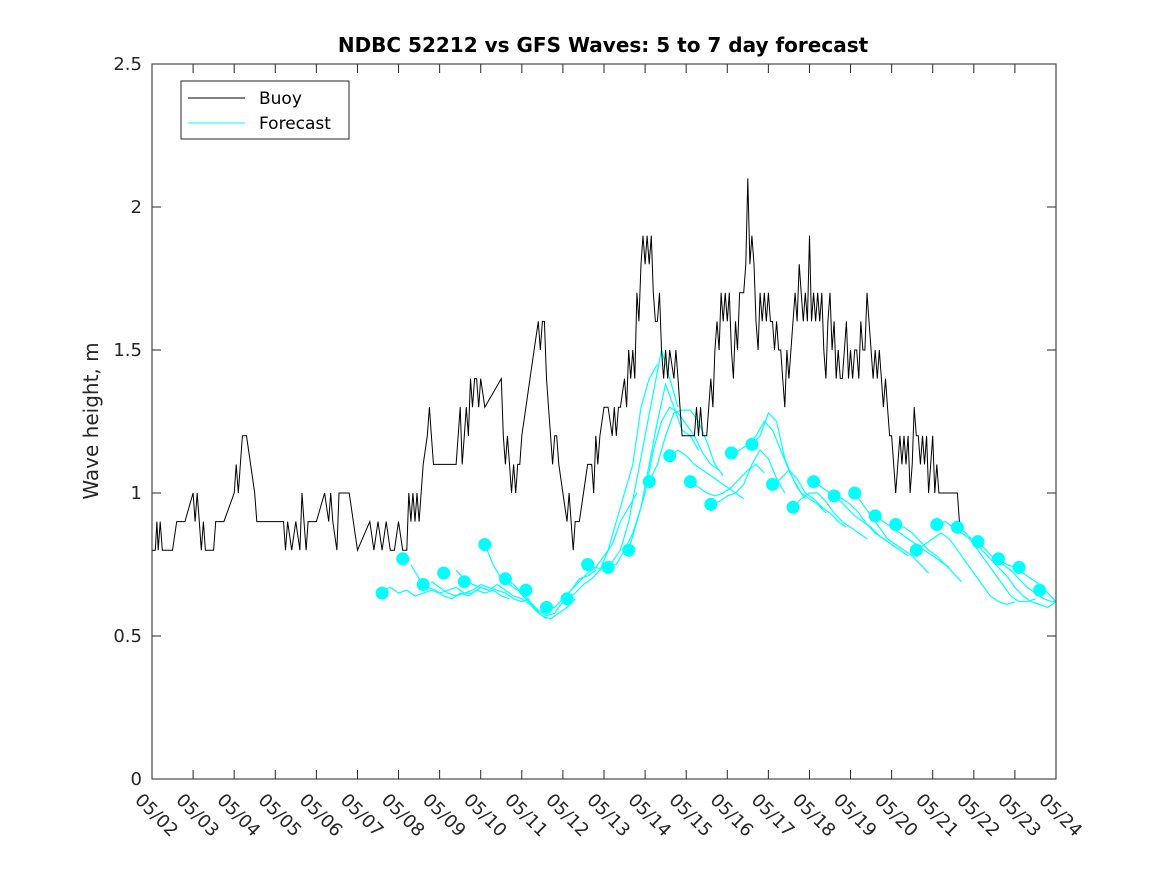 The height and width of the screenshot is (875, 1167). Describe the element at coordinates (280, 99) in the screenshot. I see `legend-buoy-label: Buoy` at that location.